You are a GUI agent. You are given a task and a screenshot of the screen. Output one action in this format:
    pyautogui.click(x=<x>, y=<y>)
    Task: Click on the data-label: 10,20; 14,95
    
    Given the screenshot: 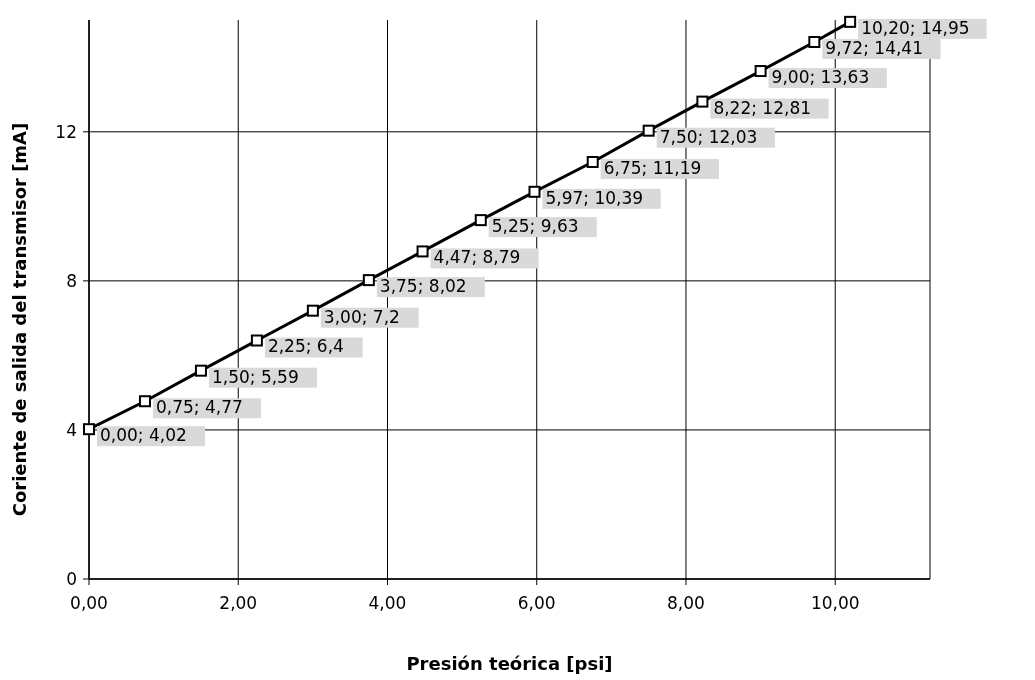 What is the action you would take?
    pyautogui.click(x=915, y=27)
    